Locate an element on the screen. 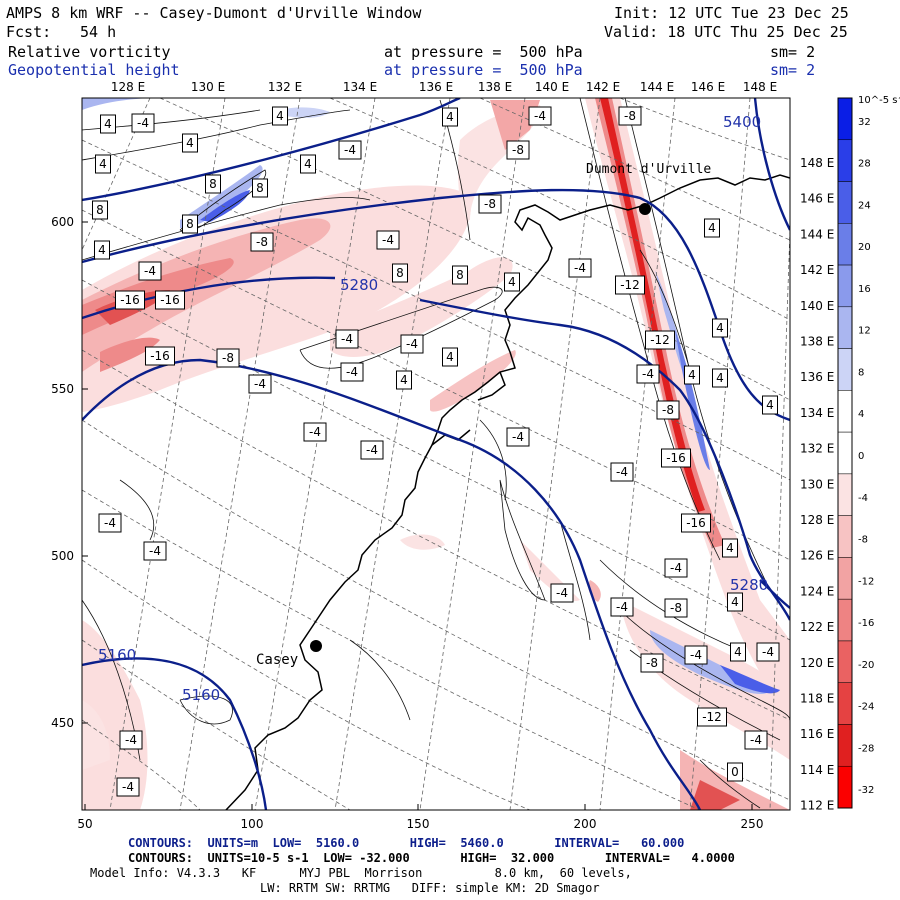  right-lon-label: 136 E is located at coordinates (817, 377).